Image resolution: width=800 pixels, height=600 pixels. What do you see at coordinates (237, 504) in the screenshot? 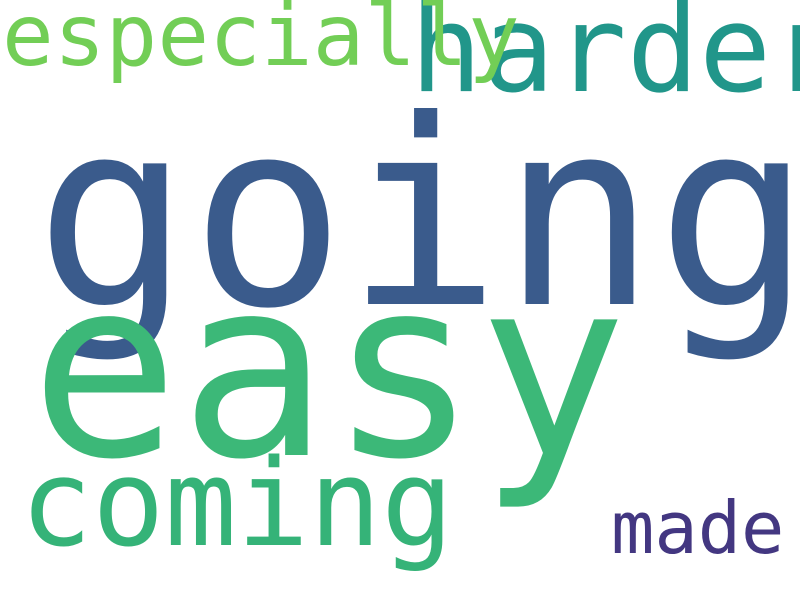
I see `word-coming: coming` at bounding box center [237, 504].